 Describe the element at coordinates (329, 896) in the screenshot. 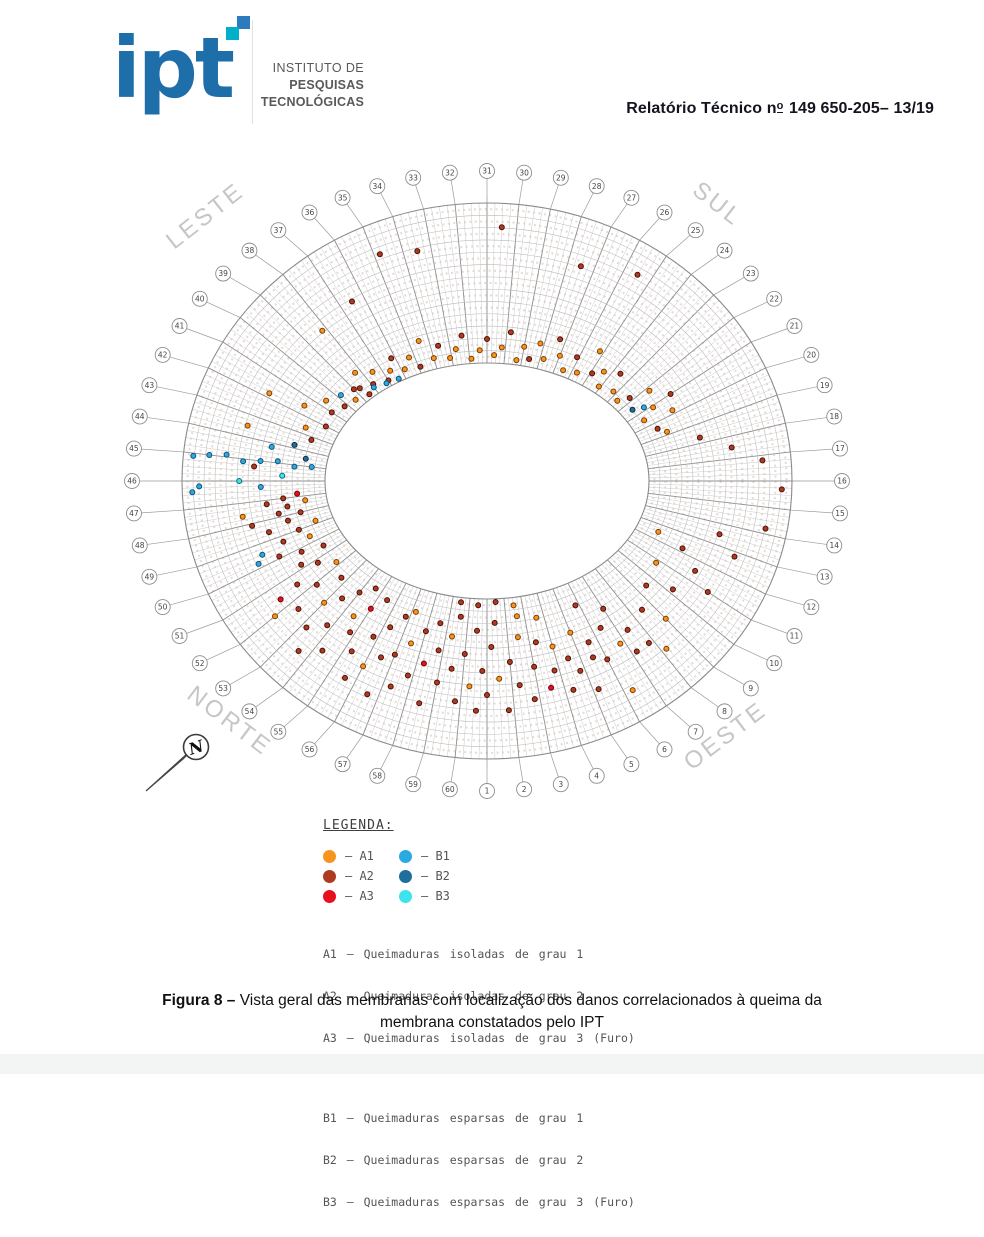

I see `legend-dot-a3-icon` at that location.